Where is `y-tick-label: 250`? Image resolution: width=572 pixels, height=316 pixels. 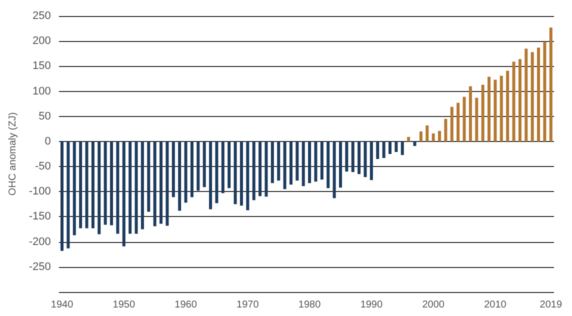
y-tick-label: 250 is located at coordinates (41, 16).